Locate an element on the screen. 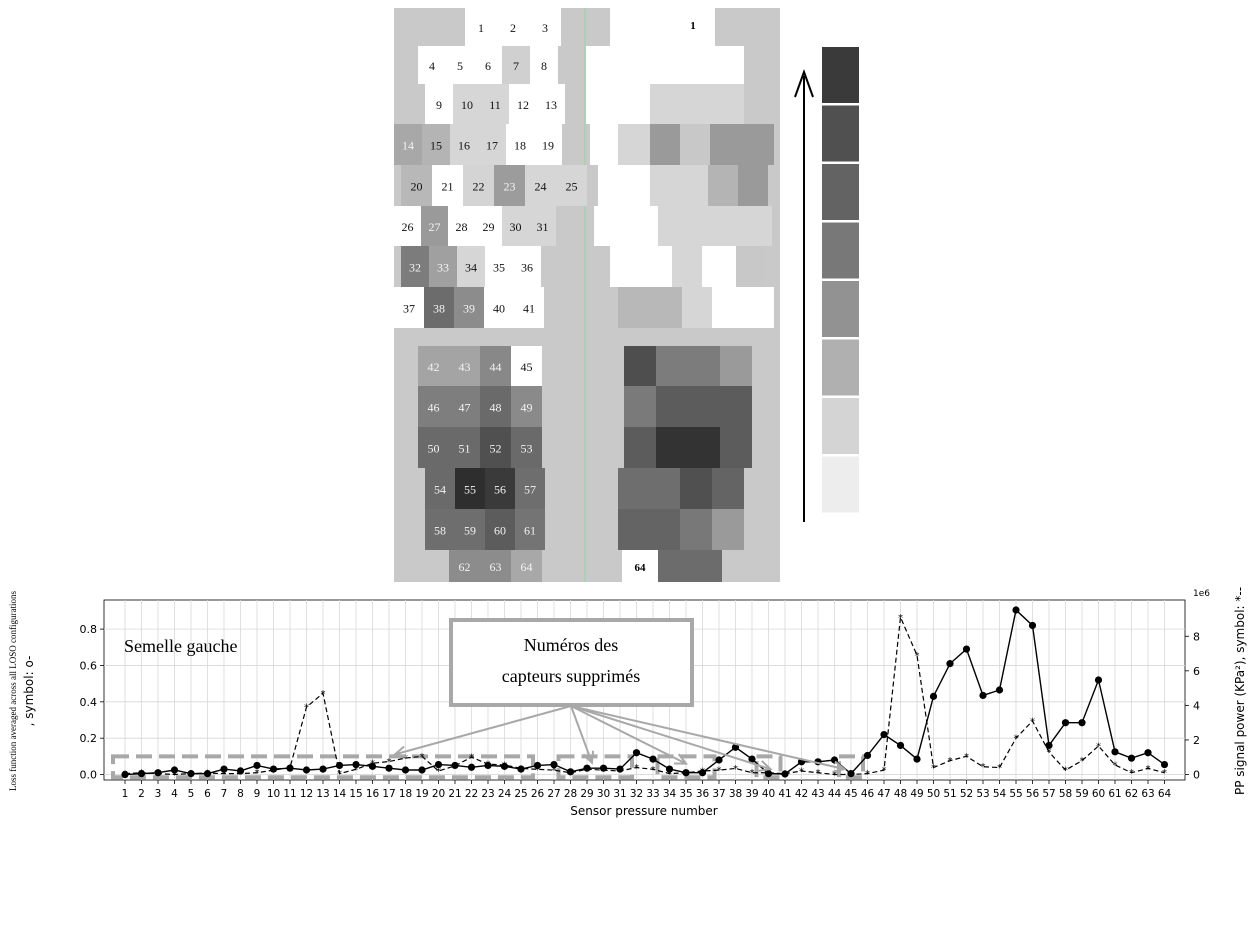  heatmap-label-48: 48 is located at coordinates (496, 408).